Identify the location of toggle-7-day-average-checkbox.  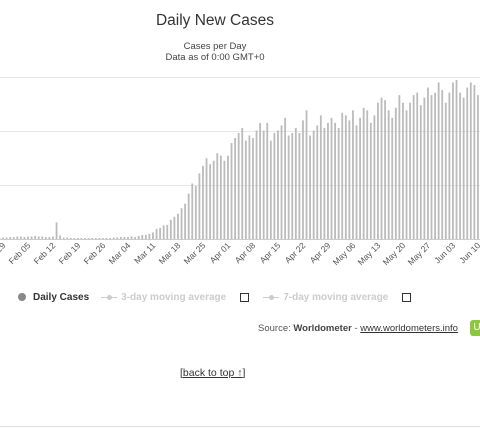
(407, 297).